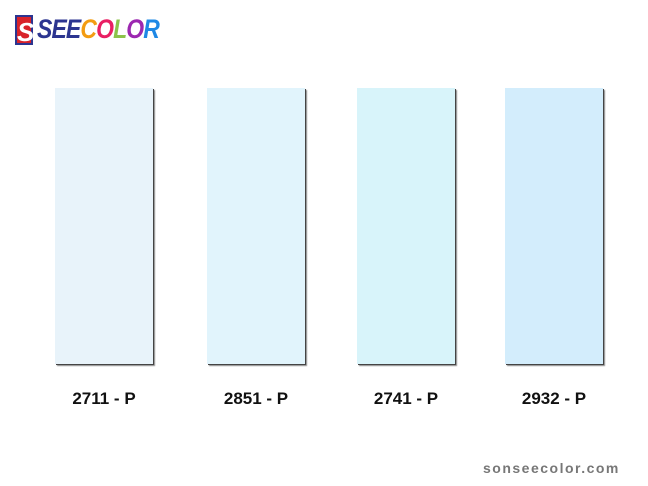 This screenshot has height=486, width=648. What do you see at coordinates (88, 29) in the screenshot?
I see `logo-part: C` at bounding box center [88, 29].